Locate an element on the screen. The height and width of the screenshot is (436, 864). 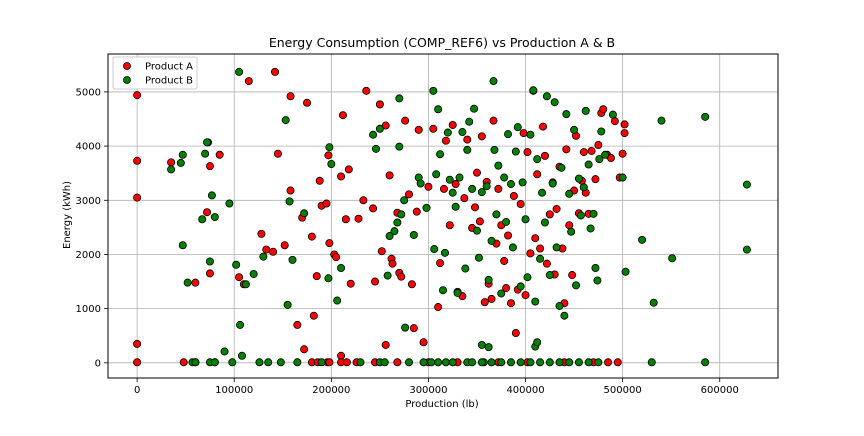
y-tick-label: 0 is located at coordinates (98, 363).